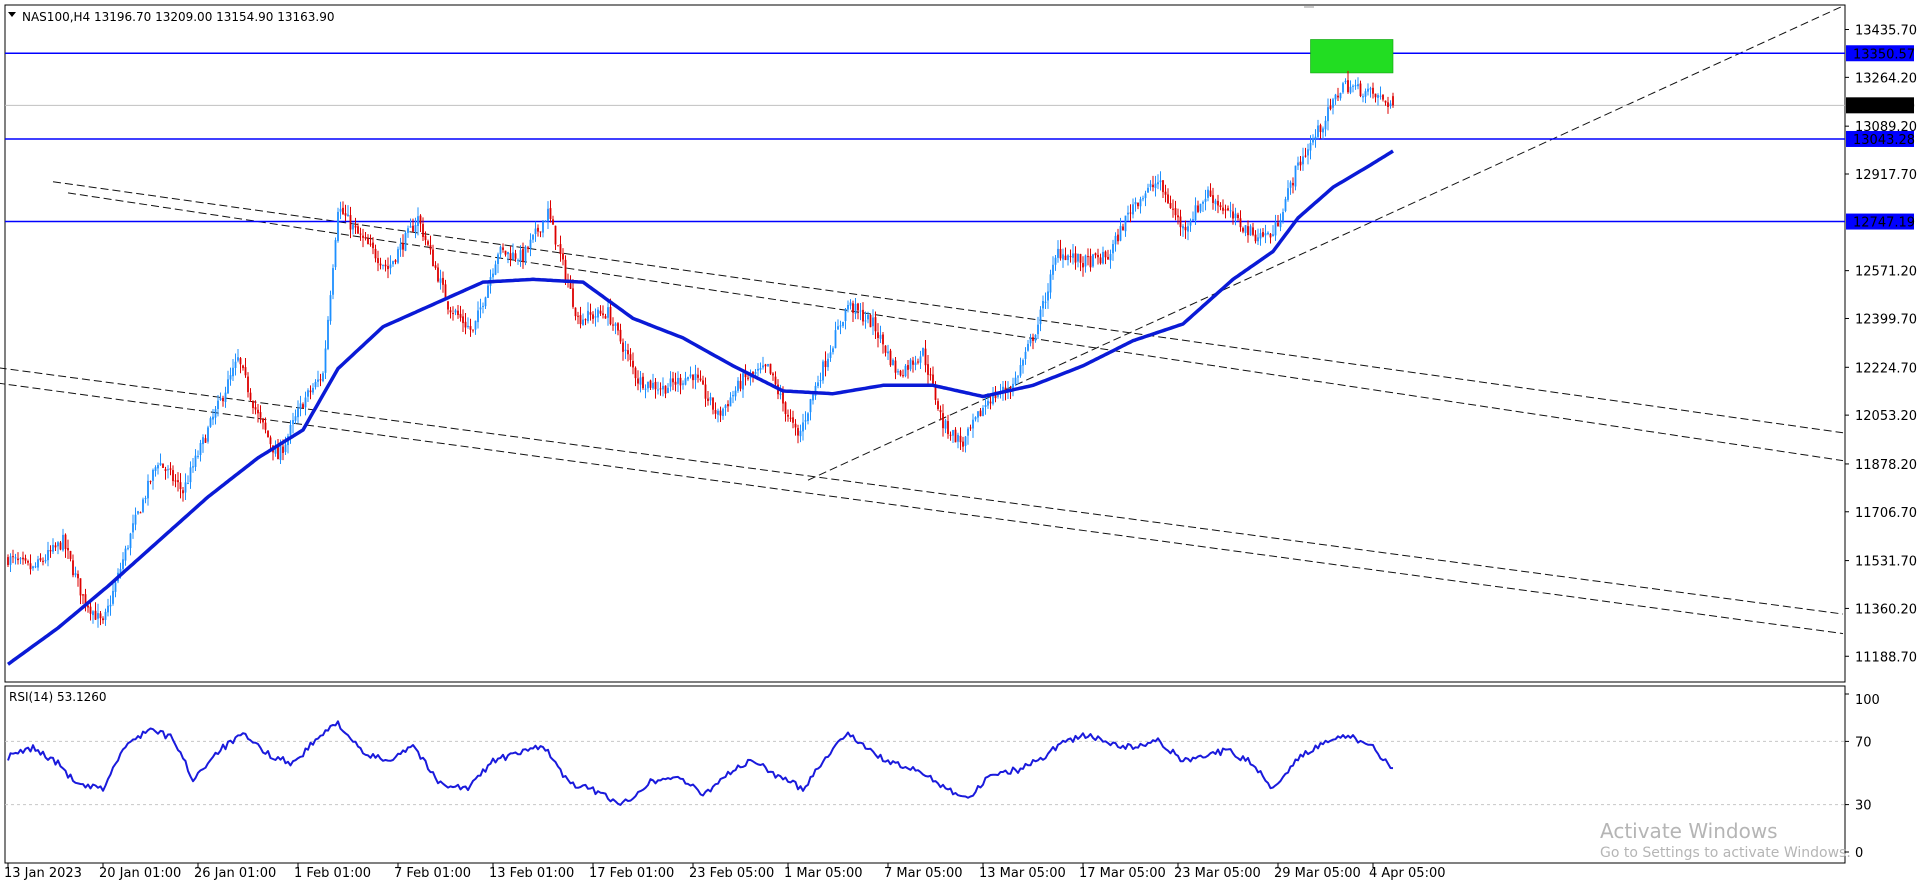 The image size is (1920, 886). Describe the element at coordinates (1886, 562) in the screenshot. I see `price-tick-label: 11531.70` at that location.